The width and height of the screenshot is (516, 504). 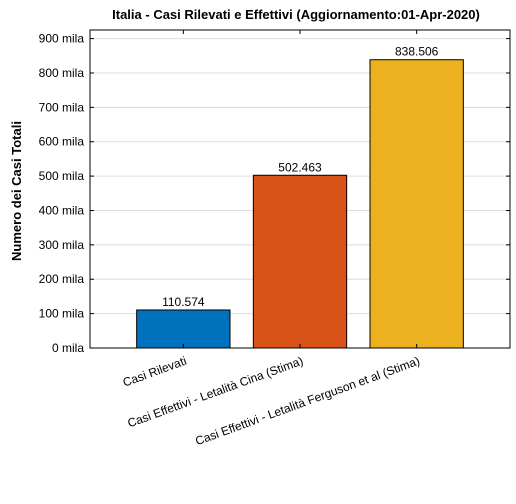 I want to click on x-tick-label: Casi Rilevati, so click(x=154, y=372).